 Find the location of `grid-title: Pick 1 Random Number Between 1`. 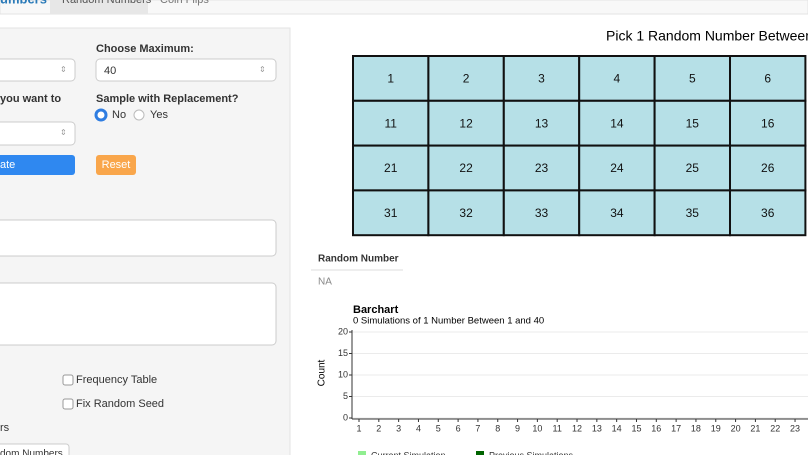

grid-title: Pick 1 Random Number Between 1 is located at coordinates (707, 36).